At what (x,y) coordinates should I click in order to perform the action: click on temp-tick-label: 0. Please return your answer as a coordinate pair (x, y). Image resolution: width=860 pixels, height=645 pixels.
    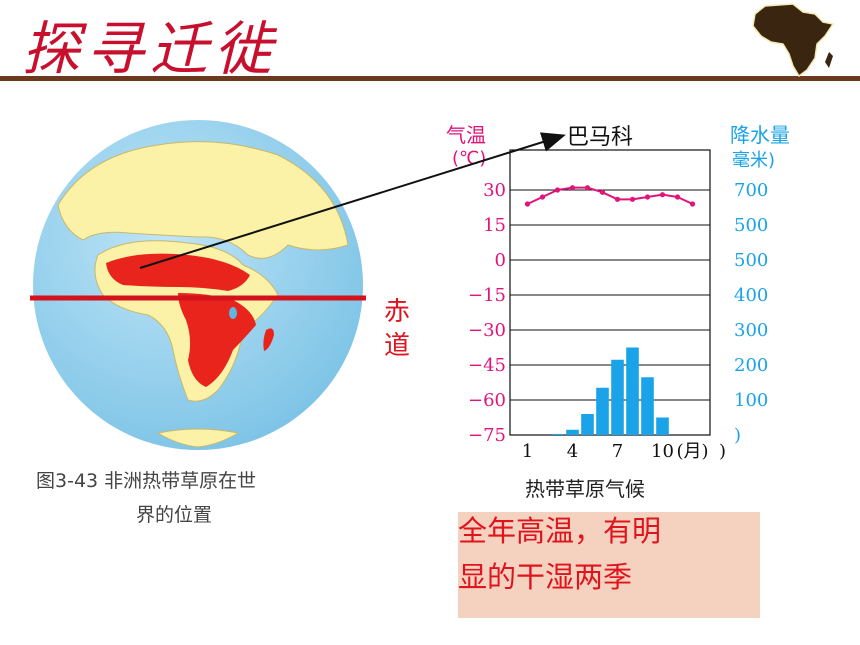
    Looking at the image, I should click on (500, 260).